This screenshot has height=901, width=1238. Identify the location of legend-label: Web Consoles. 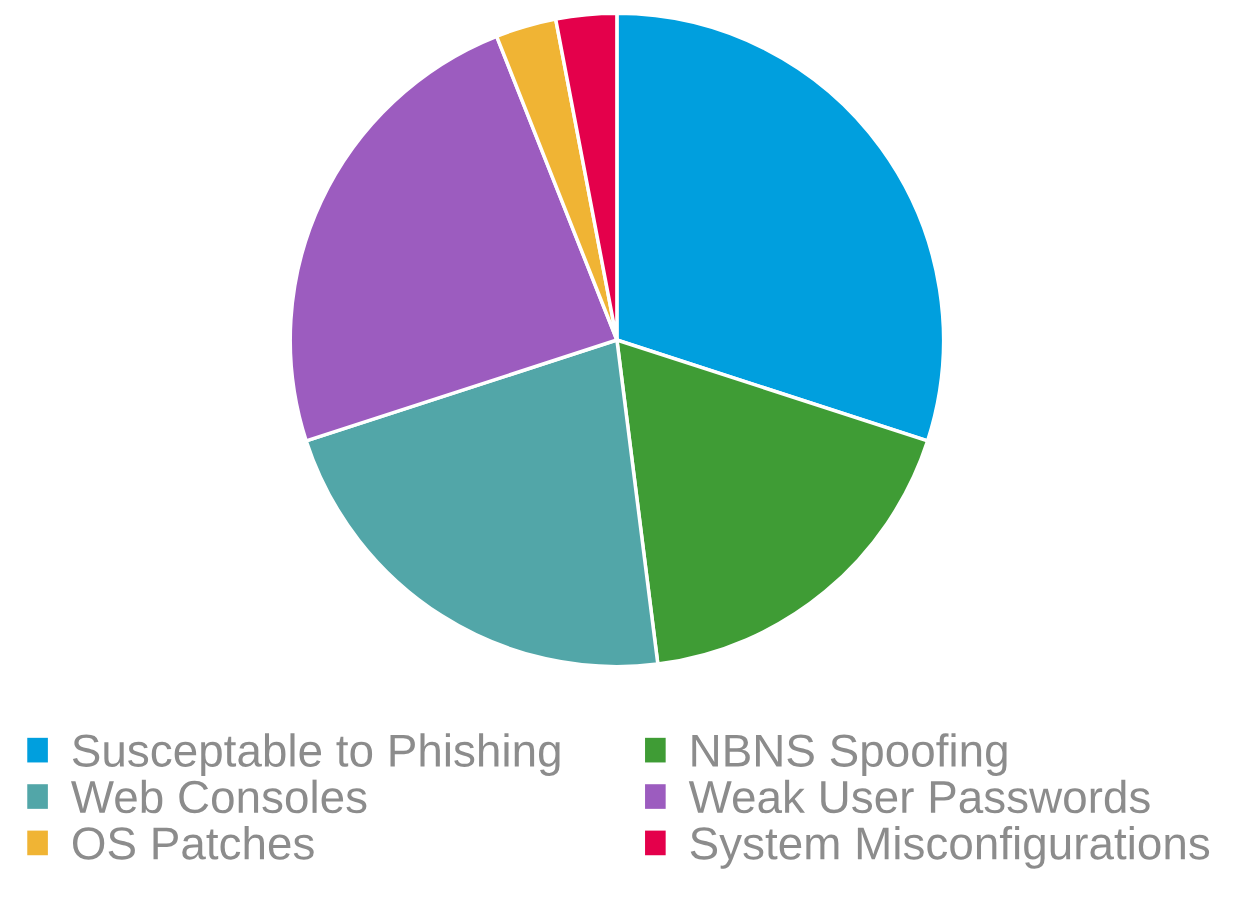
(219, 796).